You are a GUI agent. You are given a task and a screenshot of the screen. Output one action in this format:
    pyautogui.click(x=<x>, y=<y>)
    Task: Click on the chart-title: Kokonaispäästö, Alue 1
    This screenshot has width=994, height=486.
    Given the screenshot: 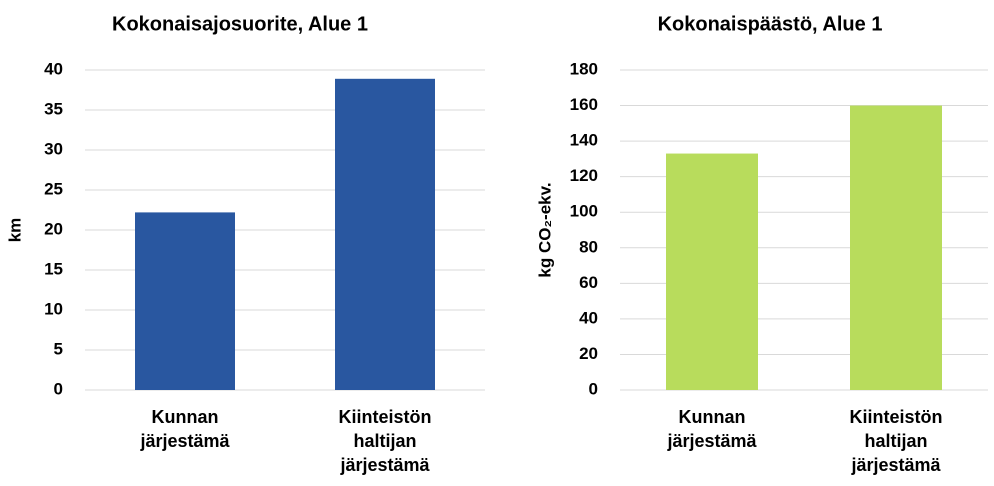 What is the action you would take?
    pyautogui.click(x=770, y=24)
    